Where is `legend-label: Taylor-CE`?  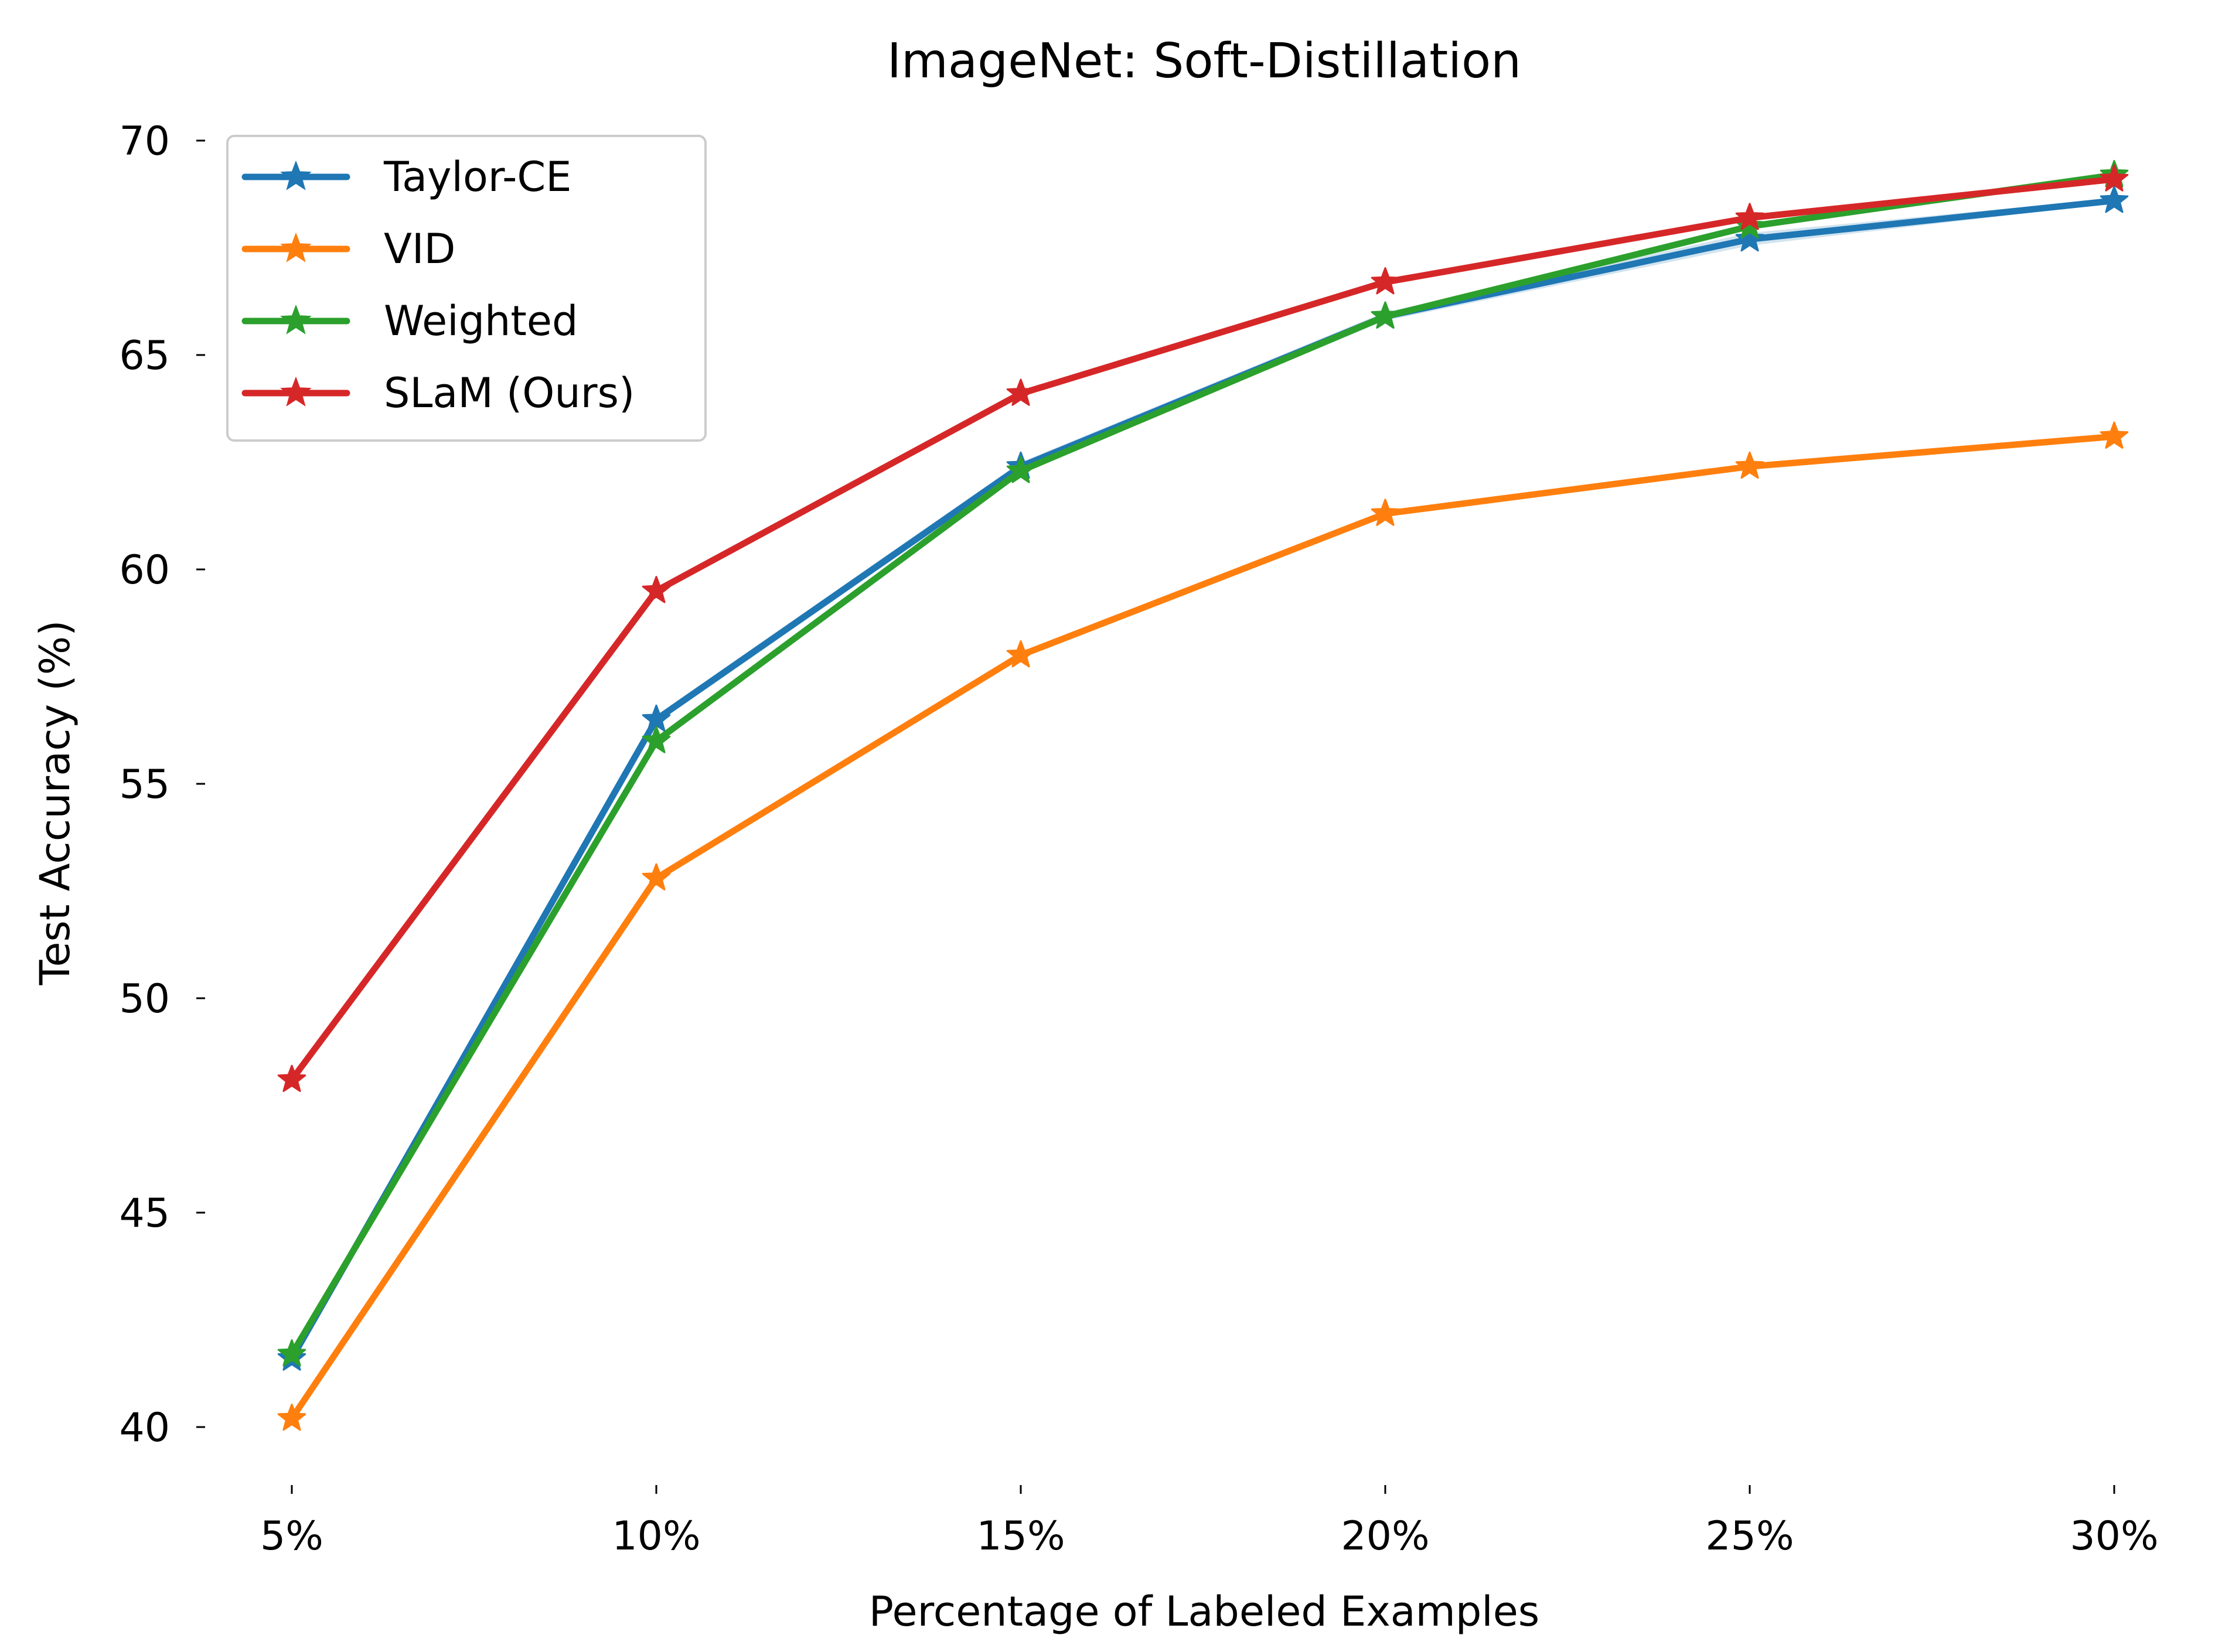 legend-label: Taylor-CE is located at coordinates (477, 177).